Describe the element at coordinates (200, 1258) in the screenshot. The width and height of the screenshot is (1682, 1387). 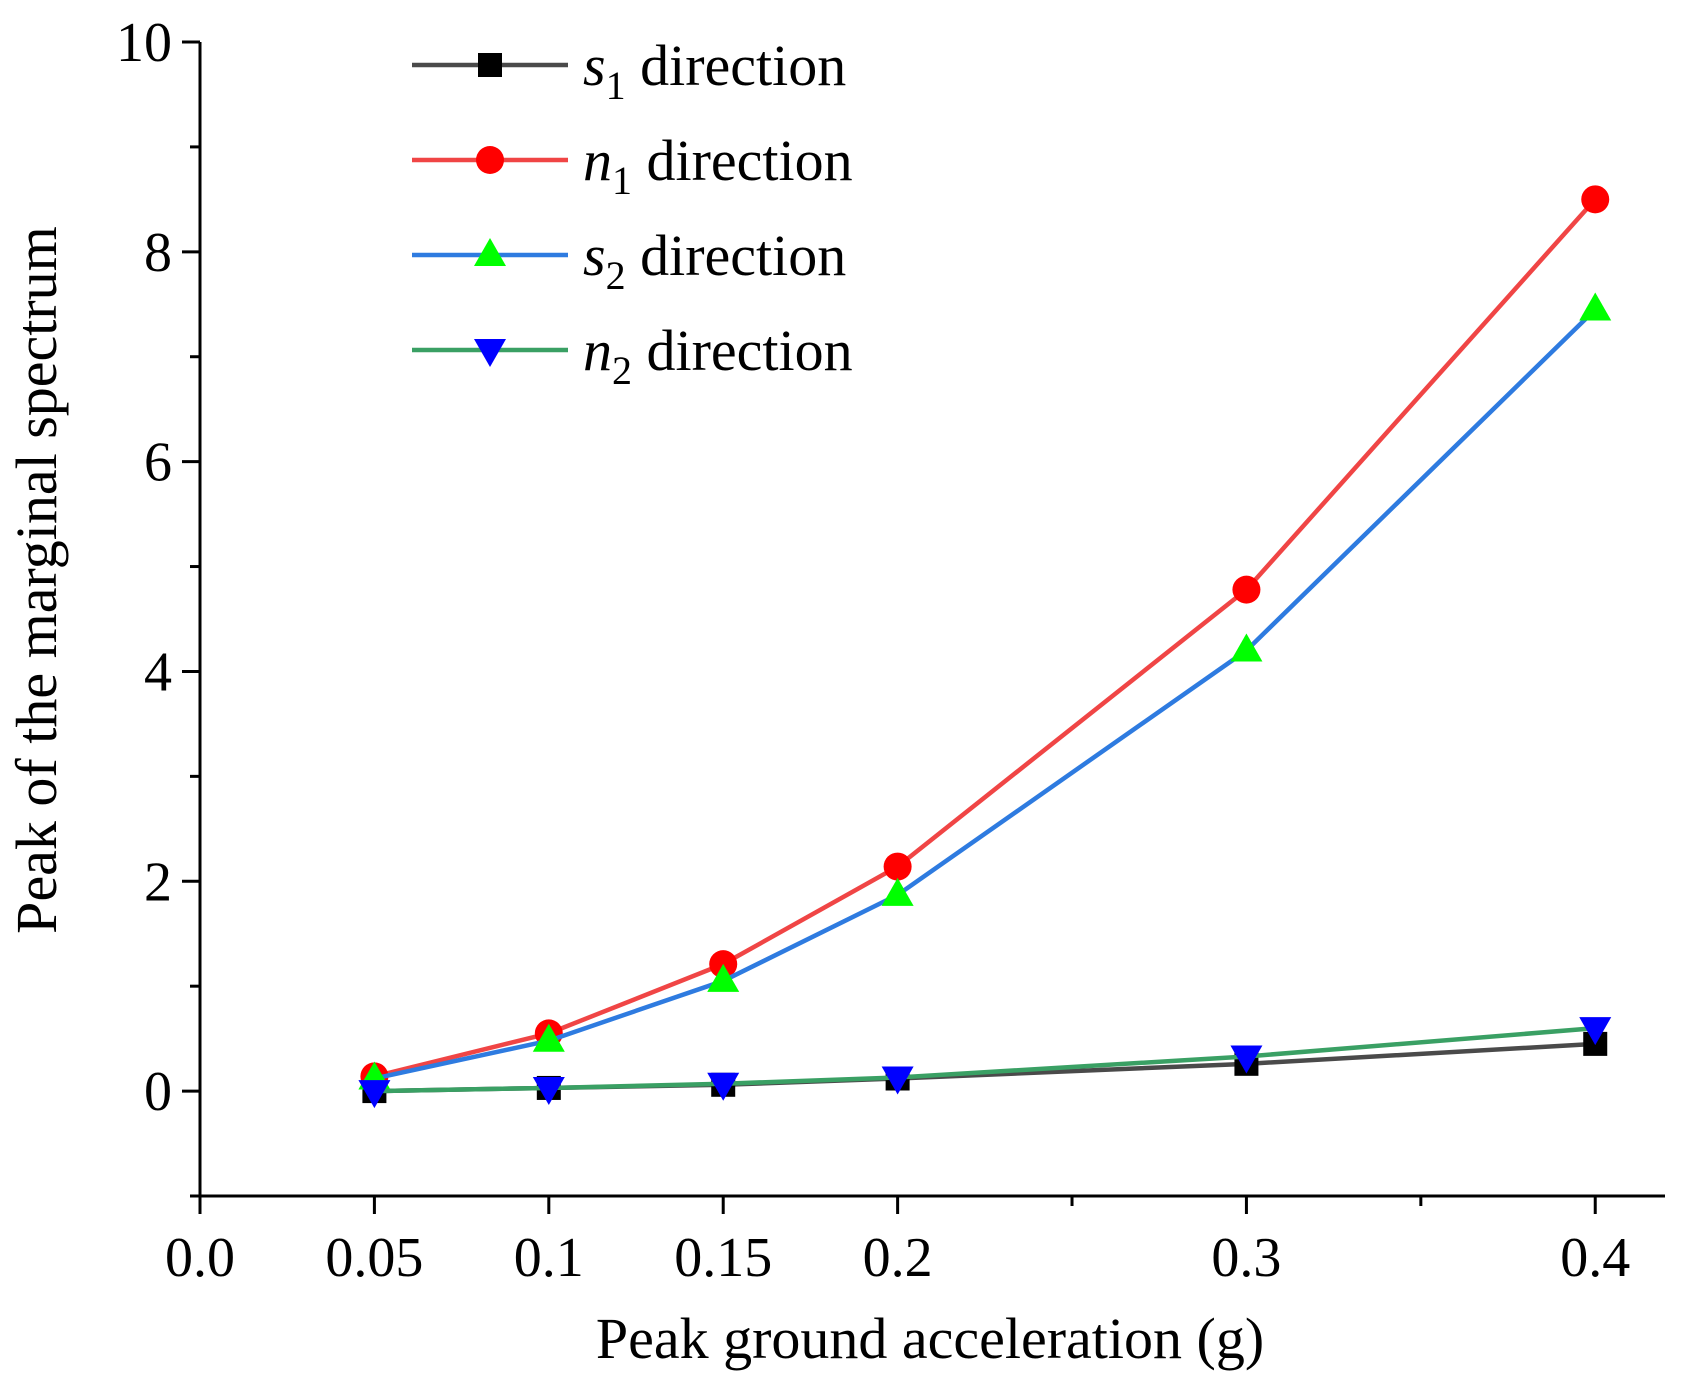
I see `x-tick-label: 0.0` at that location.